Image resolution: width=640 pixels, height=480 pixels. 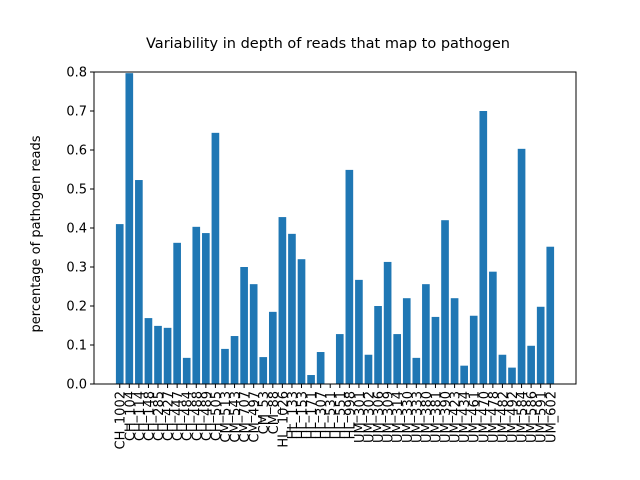 What do you see at coordinates (503, 417) in the screenshot?
I see `x-tick-label: UM_482` at bounding box center [503, 417].